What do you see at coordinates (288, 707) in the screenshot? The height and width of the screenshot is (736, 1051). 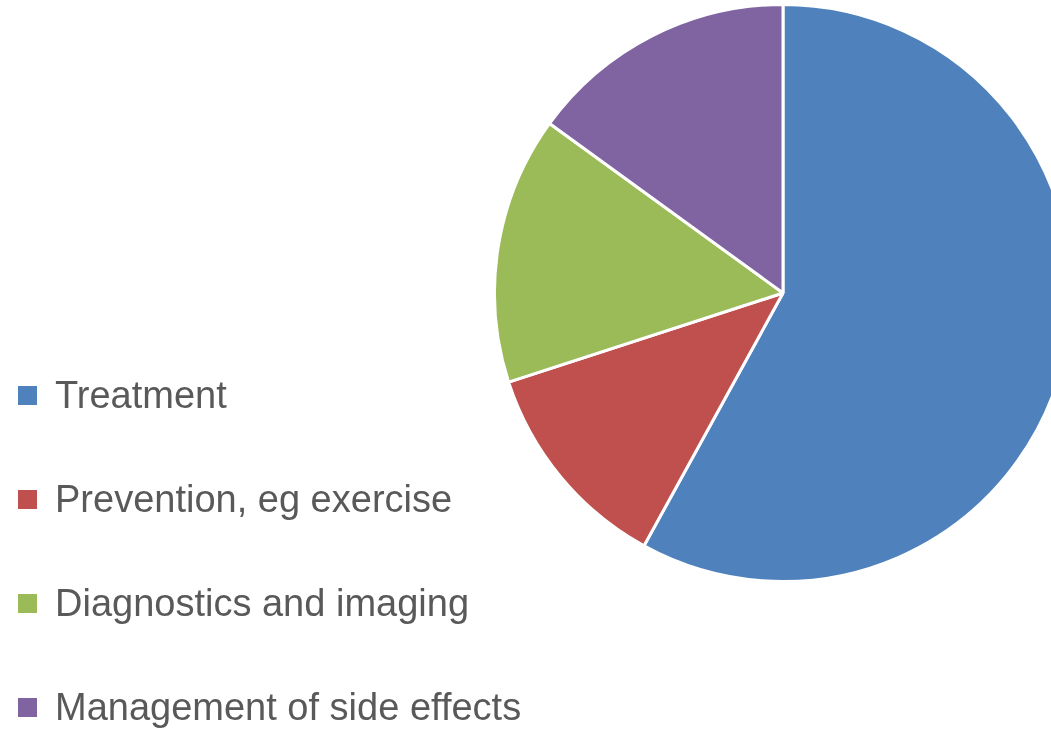 I see `legend-label: Management of side effects` at bounding box center [288, 707].